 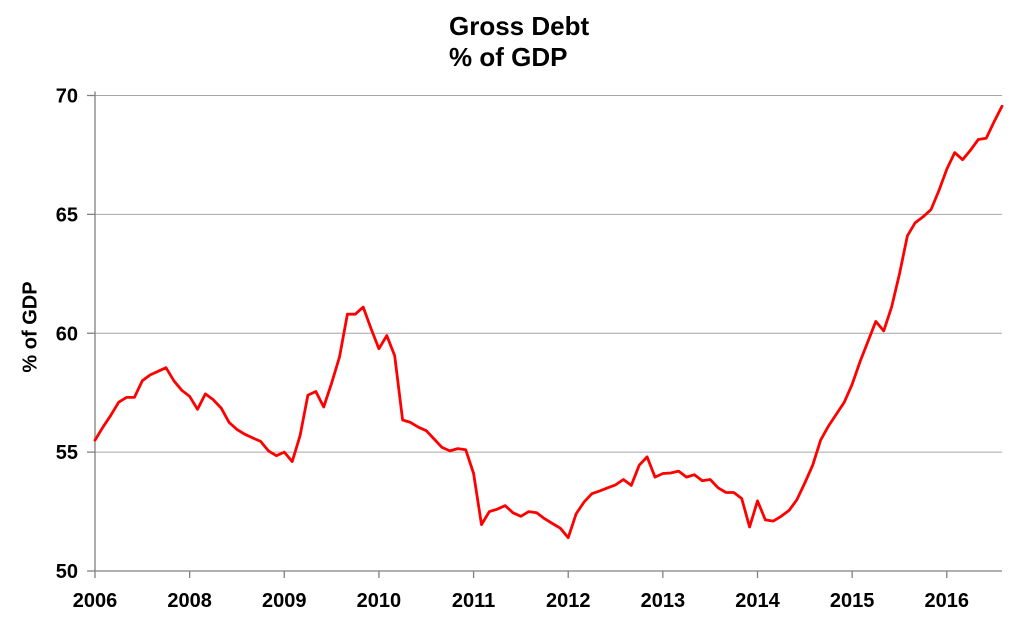 I want to click on y-tick-label-55: 55, so click(x=67, y=453).